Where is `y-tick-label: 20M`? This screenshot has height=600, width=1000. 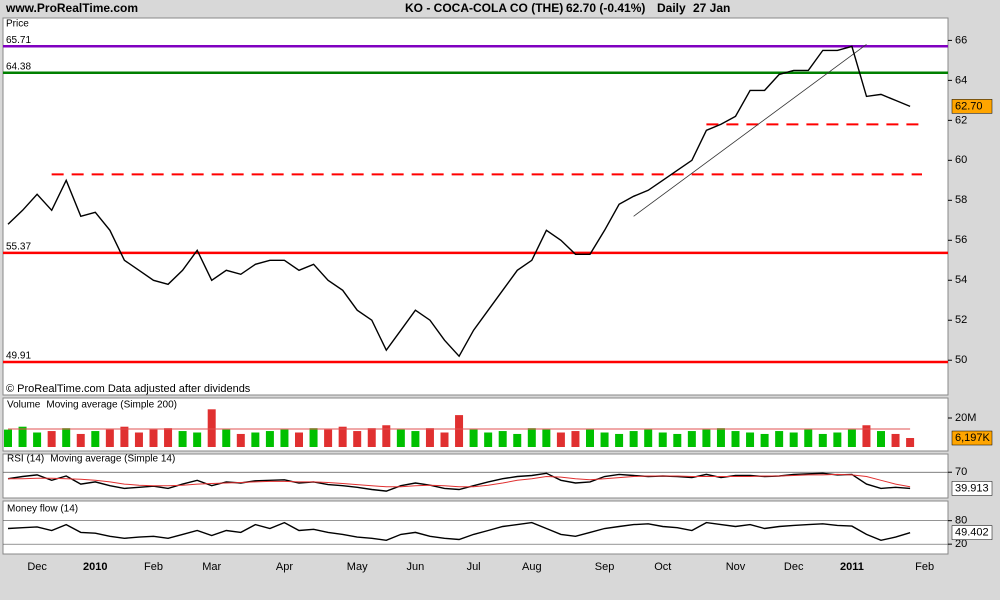
y-tick-label: 20M is located at coordinates (965, 418).